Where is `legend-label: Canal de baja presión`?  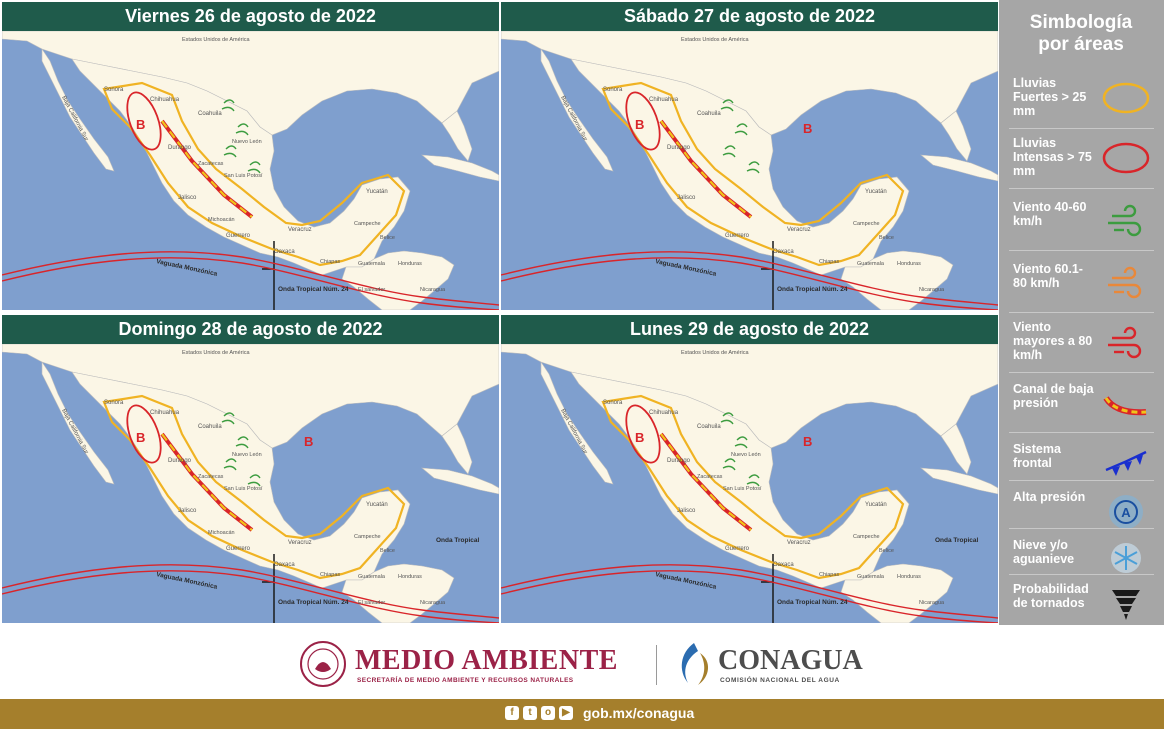 legend-label: Canal de baja presión is located at coordinates (1053, 396).